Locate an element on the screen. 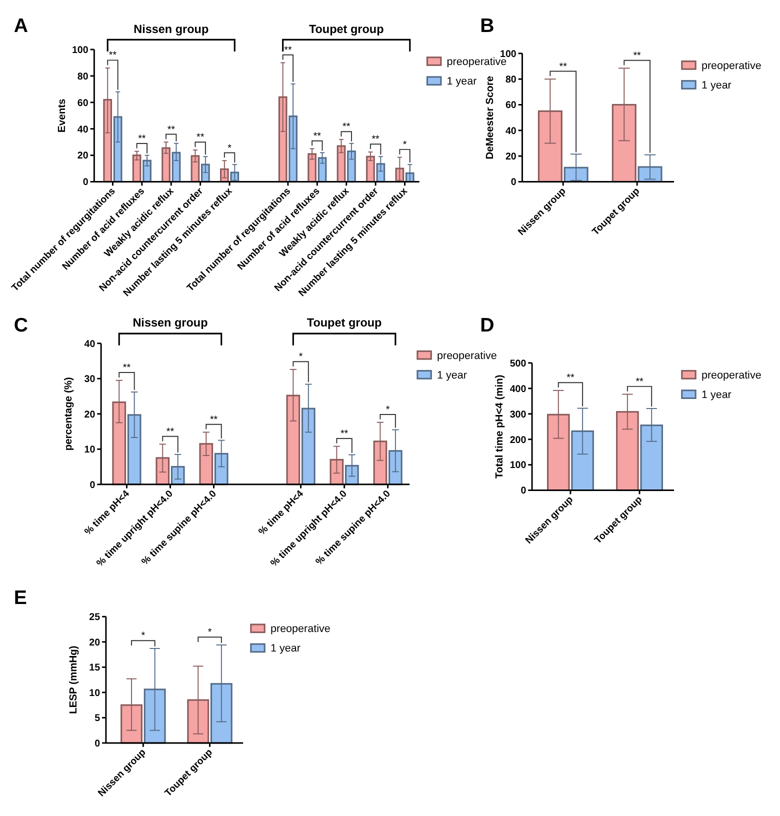 Image resolution: width=780 pixels, height=816 pixels. y-tick-label: 500 is located at coordinates (518, 364).